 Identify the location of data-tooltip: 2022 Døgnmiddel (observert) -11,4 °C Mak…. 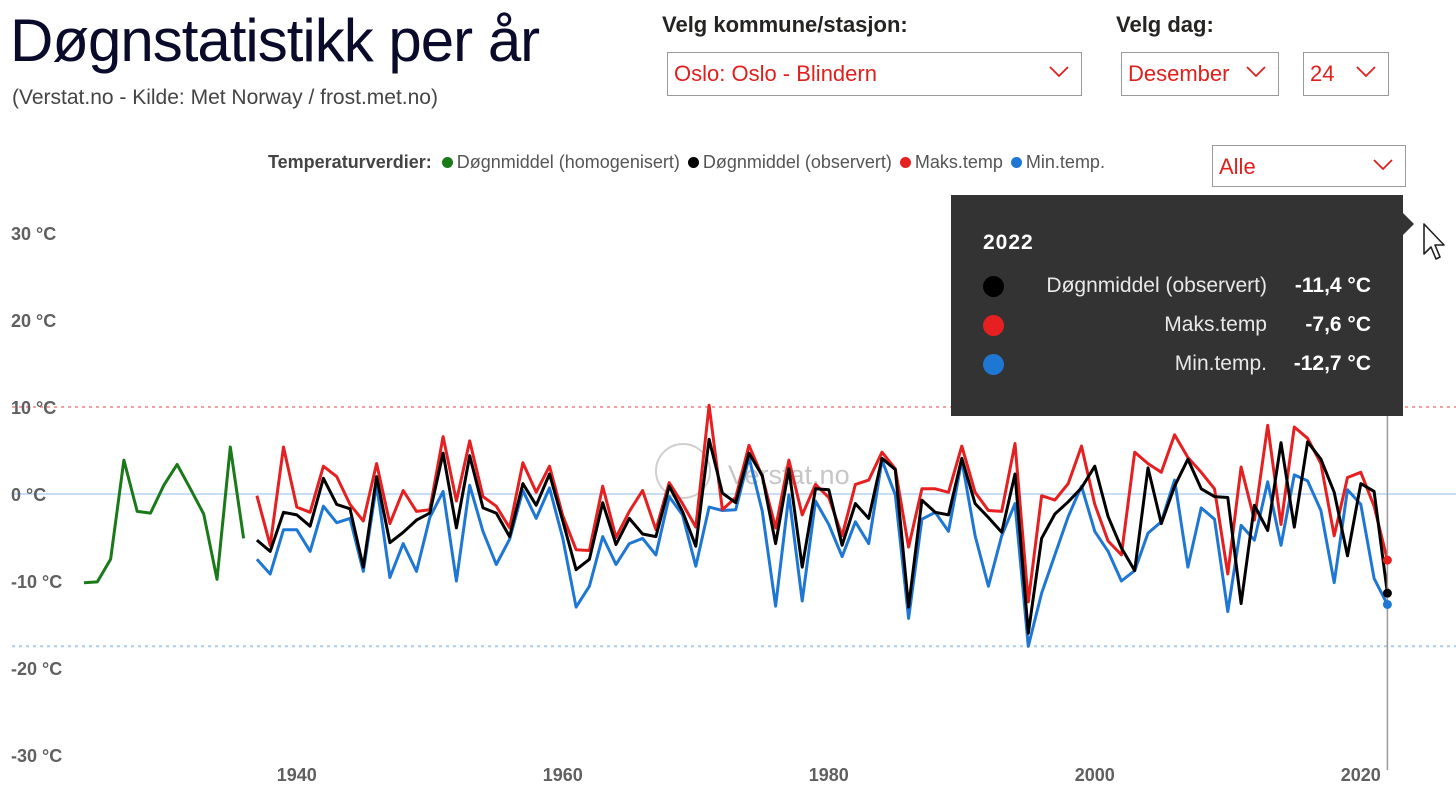
(1182, 305).